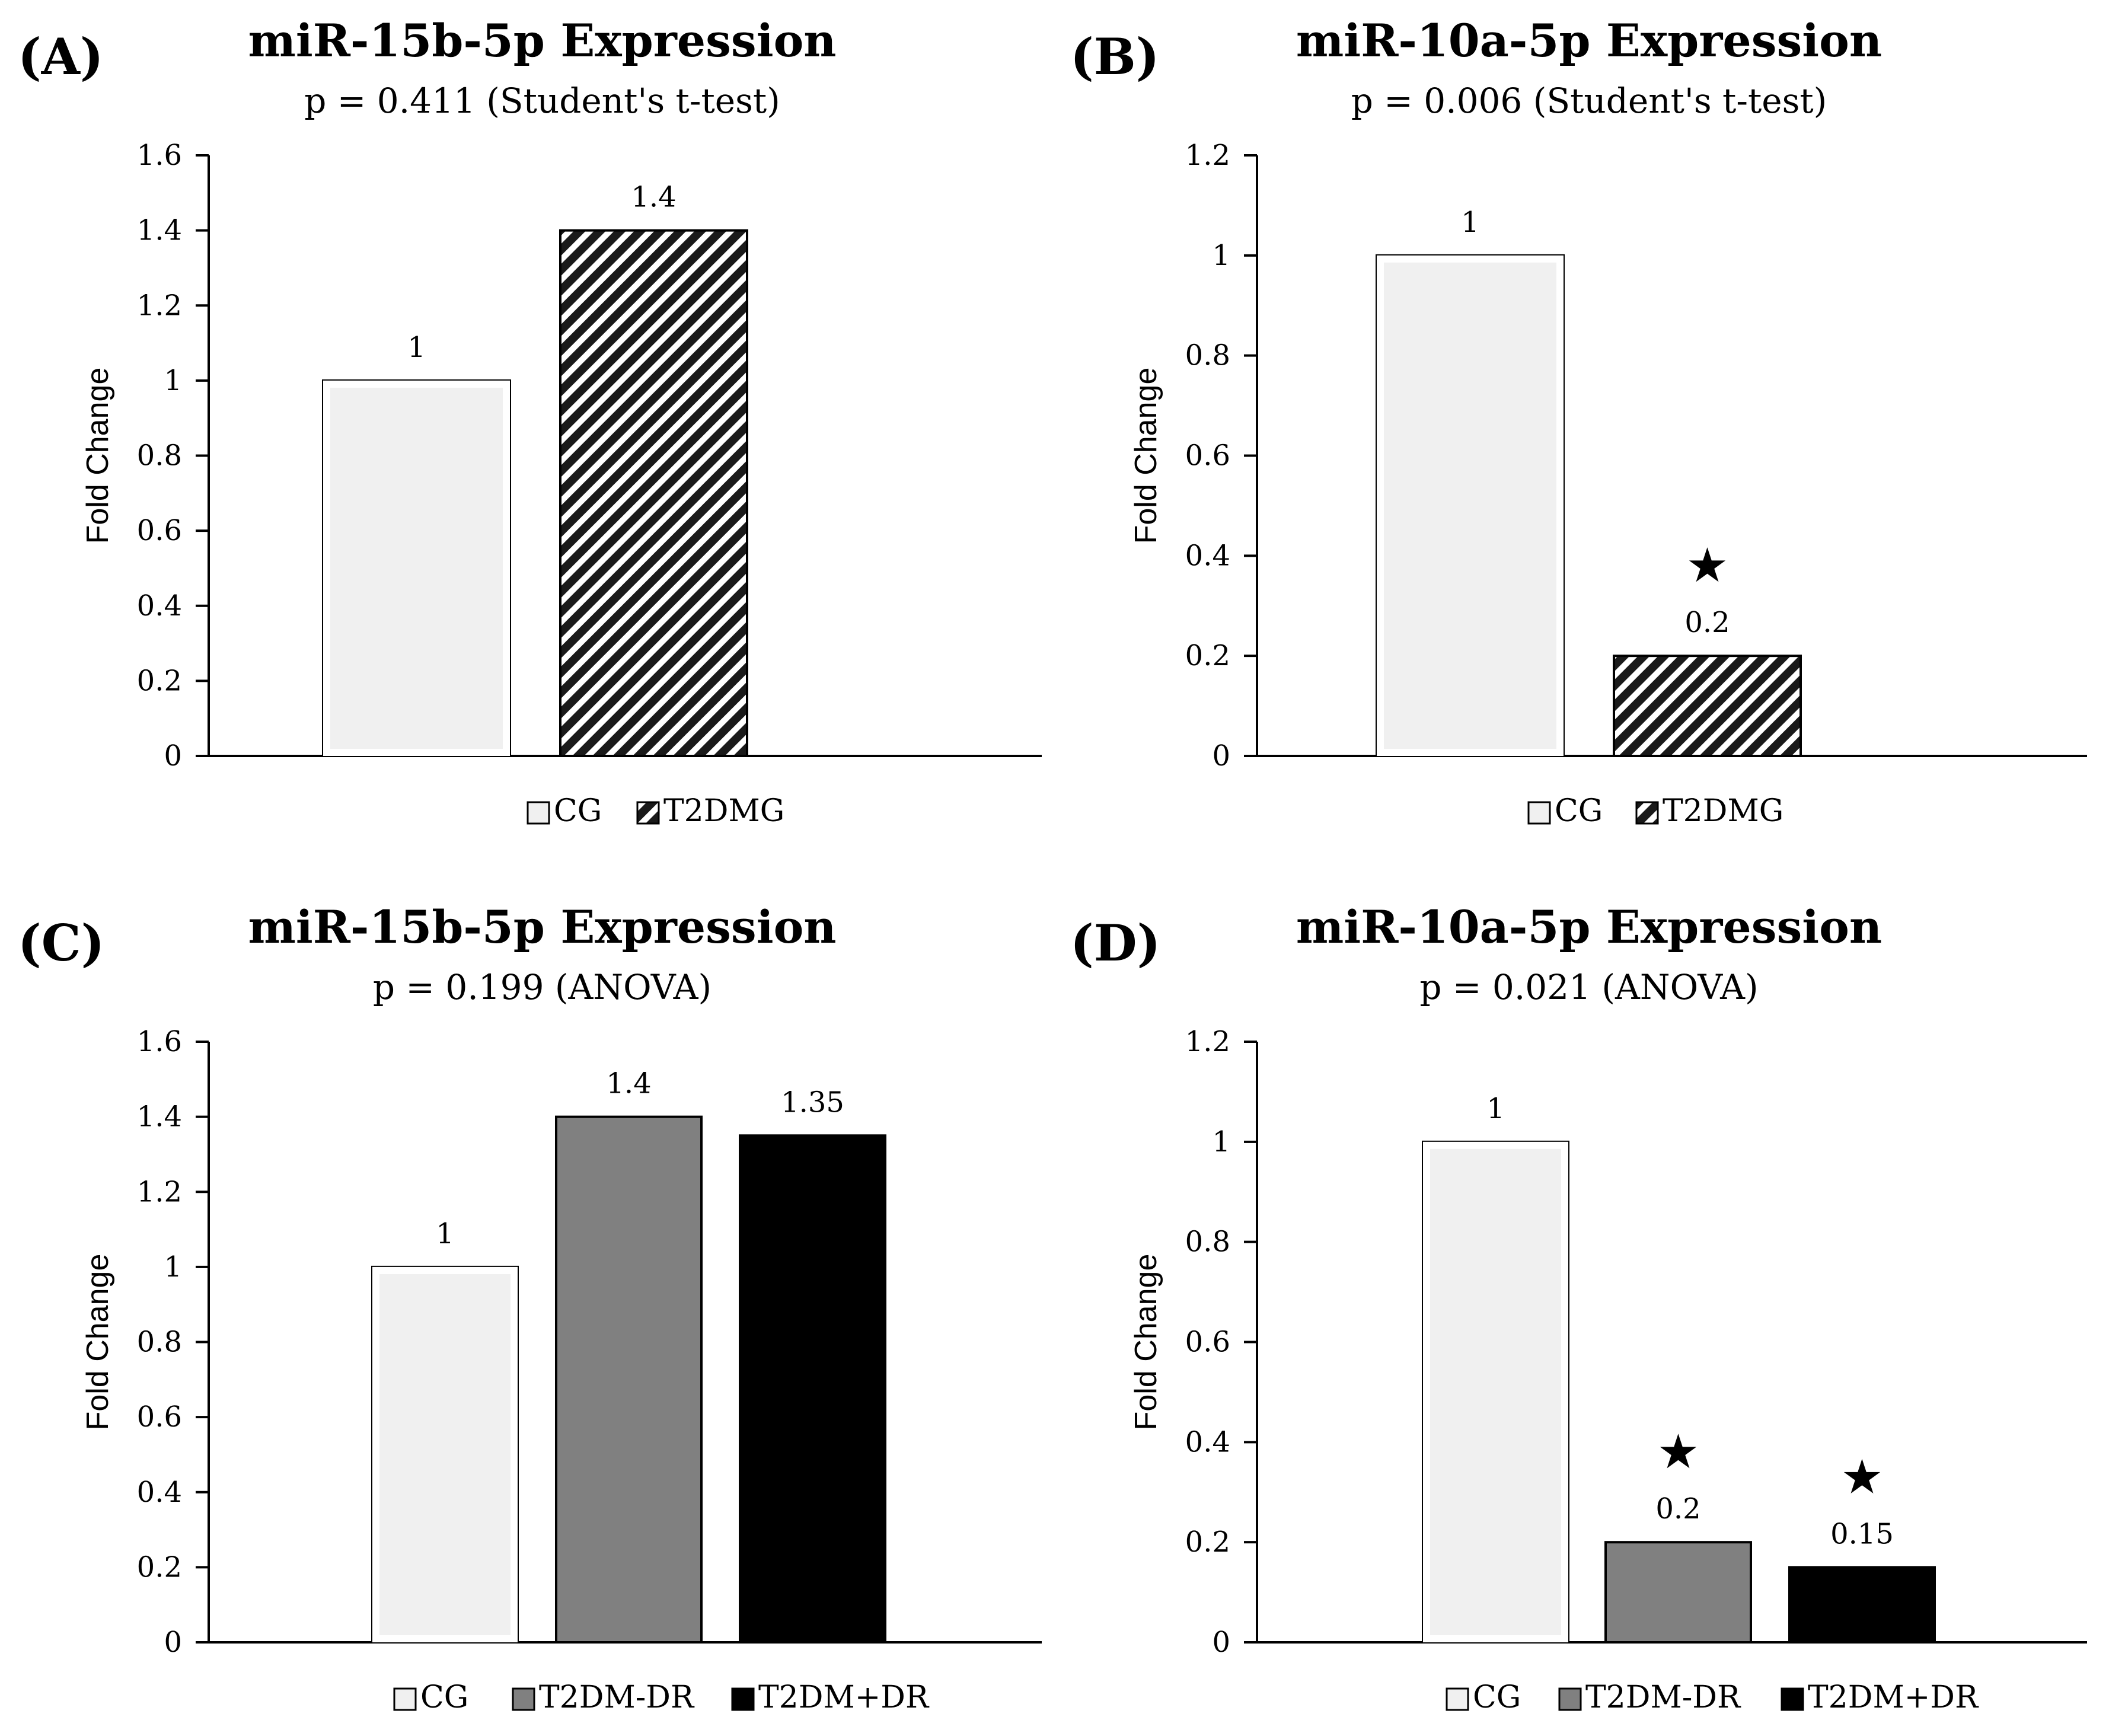  What do you see at coordinates (1862, 1533) in the screenshot?
I see `data-label: 0.15` at bounding box center [1862, 1533].